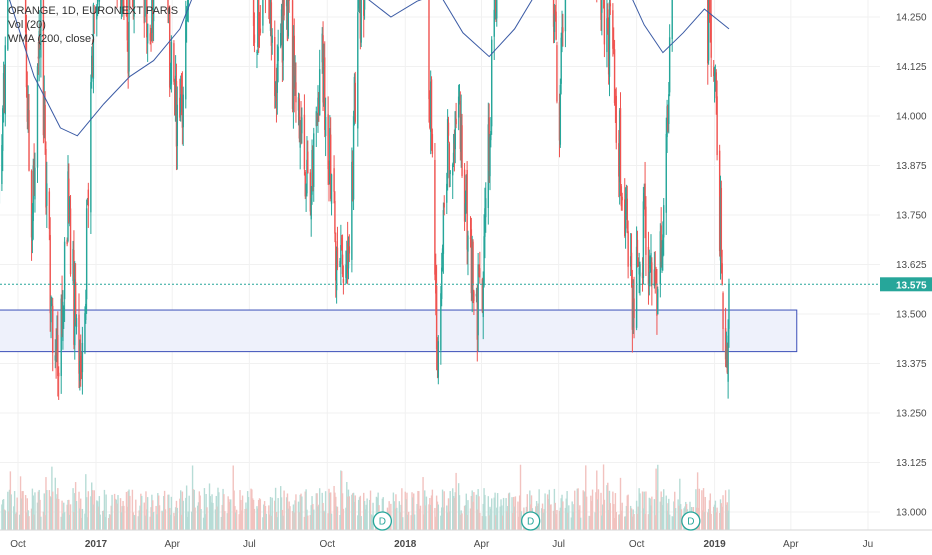 The image size is (932, 555). What do you see at coordinates (911, 166) in the screenshot?
I see `y-tick-label: 13.875` at bounding box center [911, 166].